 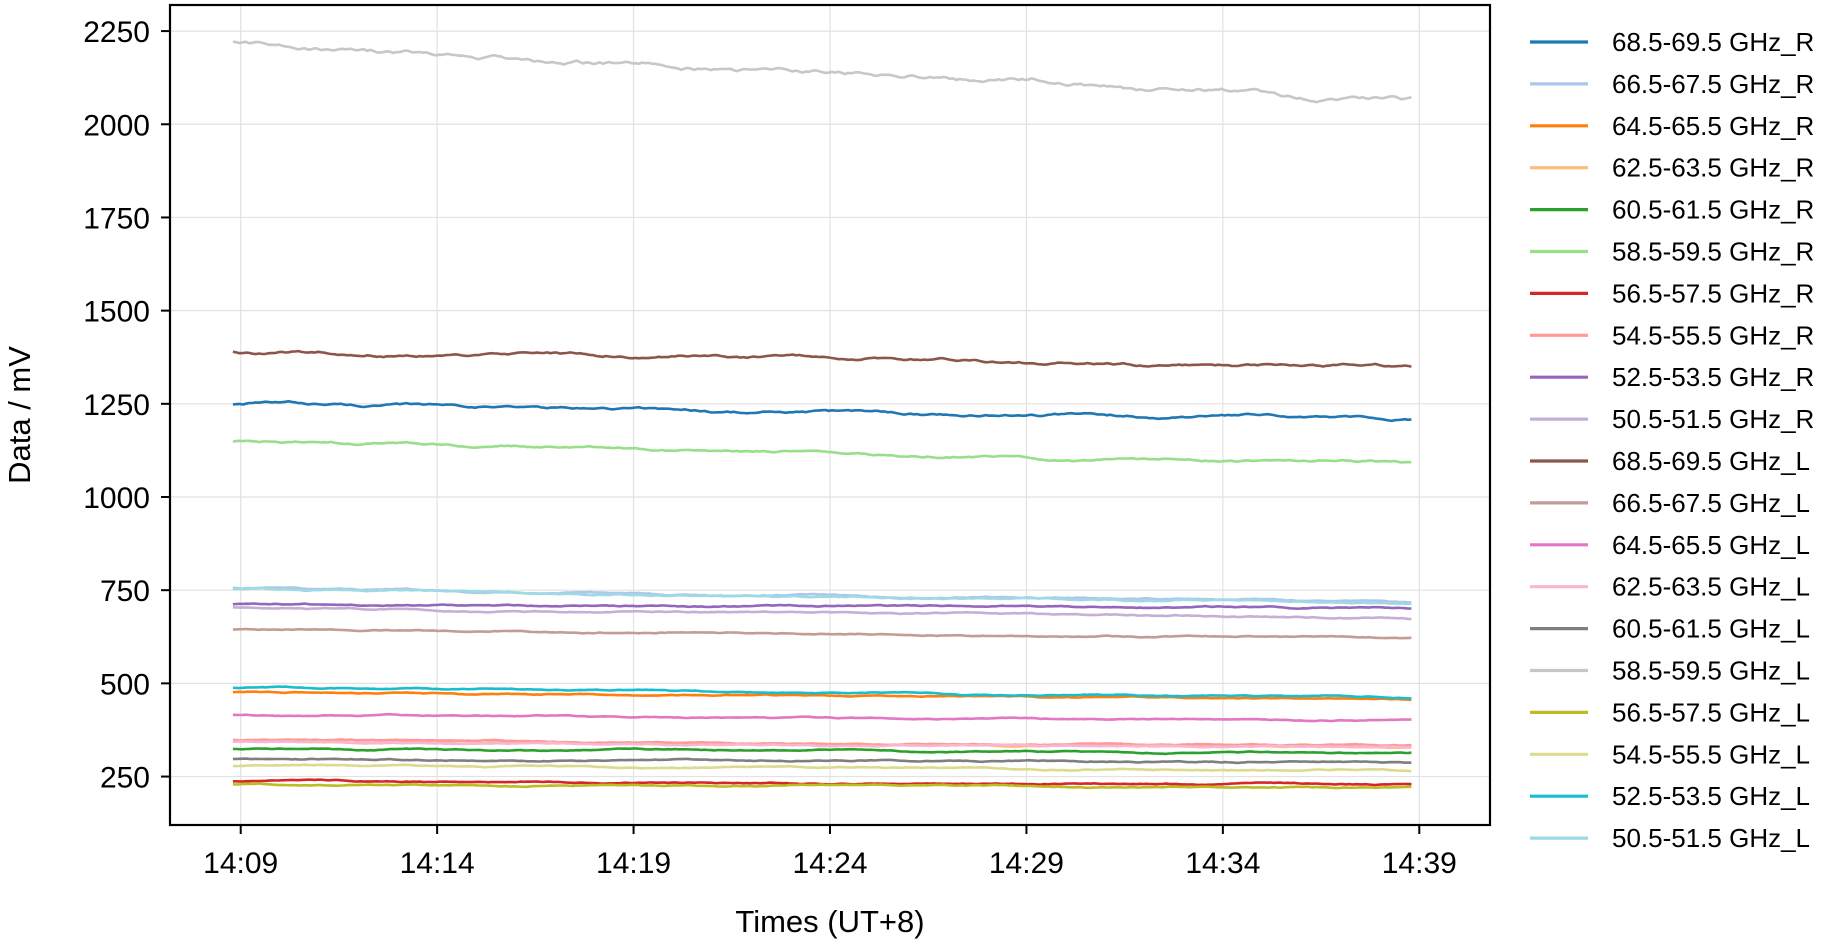 What do you see at coordinates (116, 218) in the screenshot?
I see `y-tick-label: 1750` at bounding box center [116, 218].